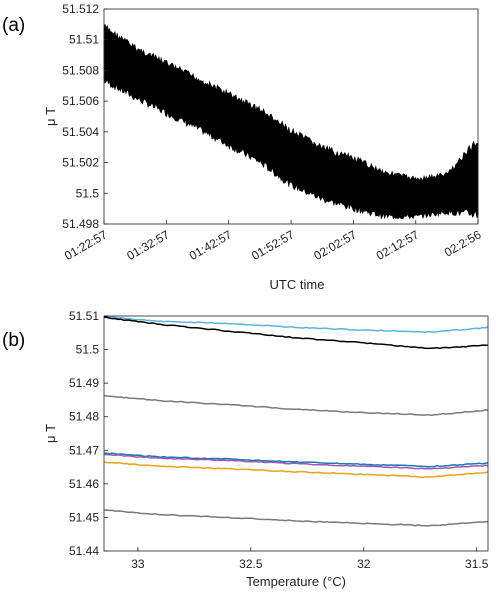 Image resolution: width=500 pixels, height=595 pixels. I want to click on y-tick-label: 51.508, so click(80, 70).